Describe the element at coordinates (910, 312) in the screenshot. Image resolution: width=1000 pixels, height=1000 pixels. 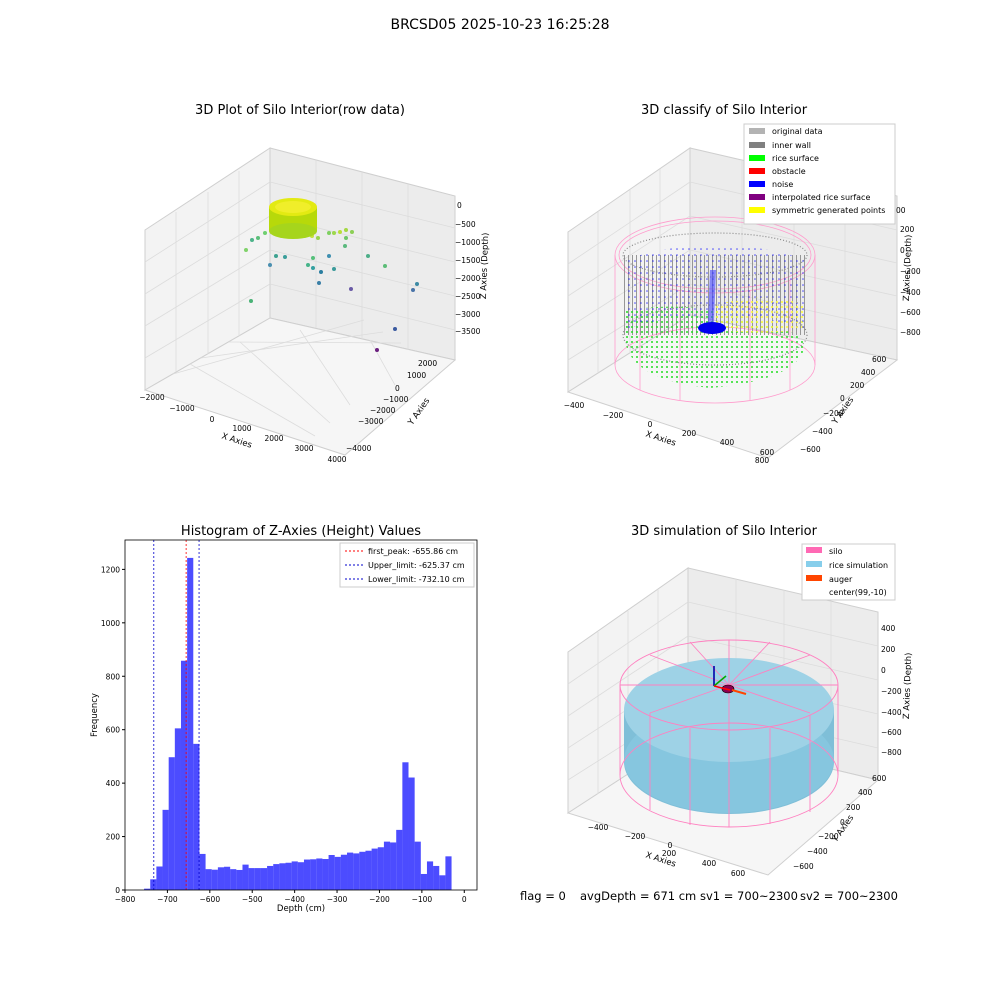
I see `svg-text: −600` at that location.